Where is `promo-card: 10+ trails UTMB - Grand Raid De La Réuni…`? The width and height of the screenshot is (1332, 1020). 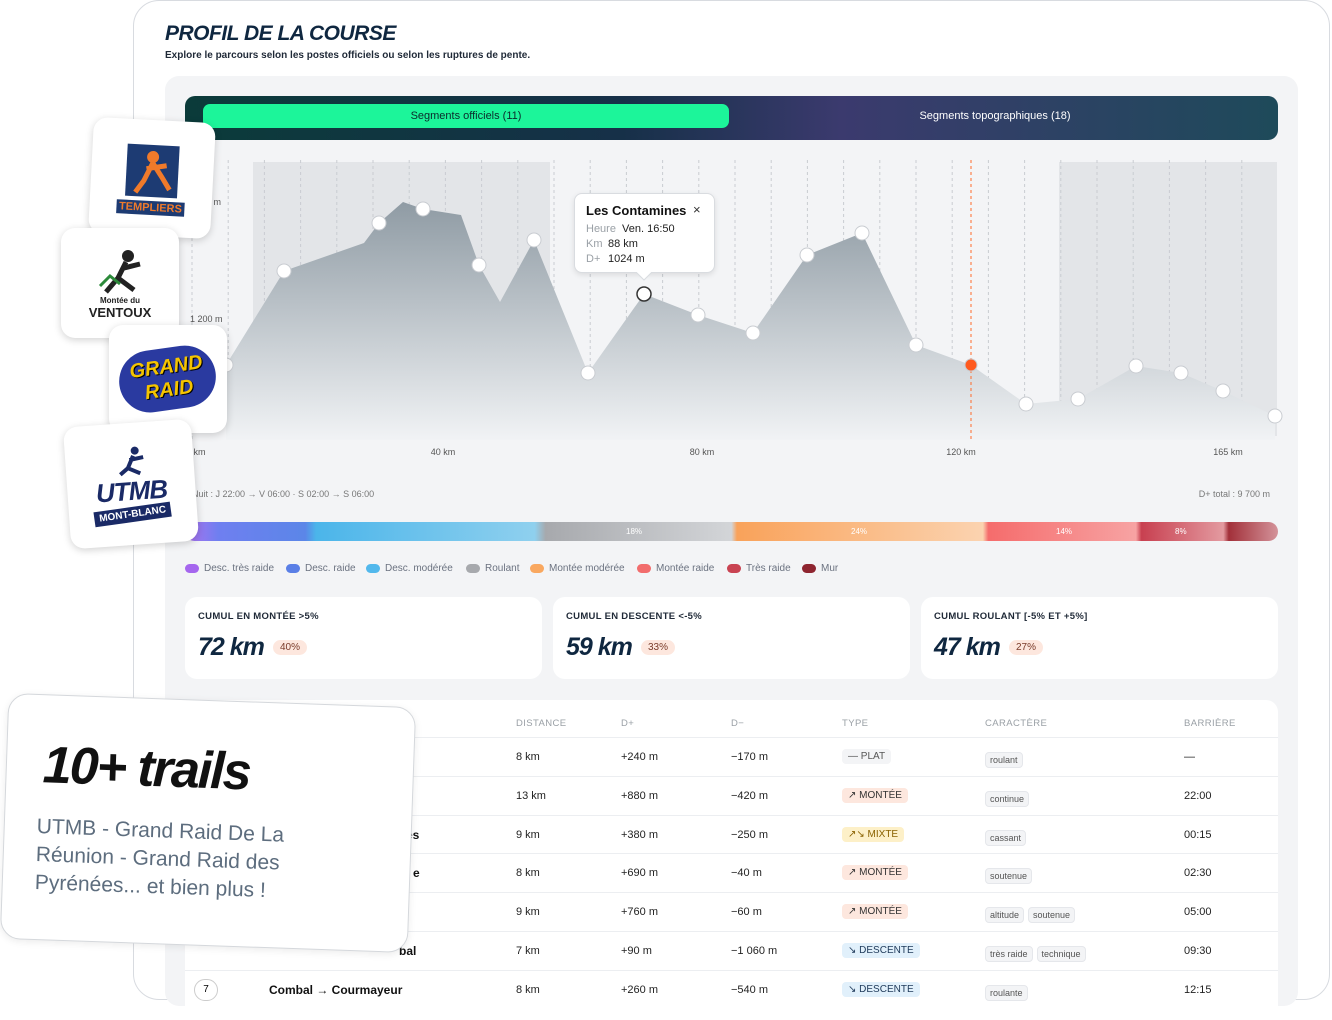 promo-card: 10+ trails UTMB - Grand Raid De La Réuni… is located at coordinates (208, 823).